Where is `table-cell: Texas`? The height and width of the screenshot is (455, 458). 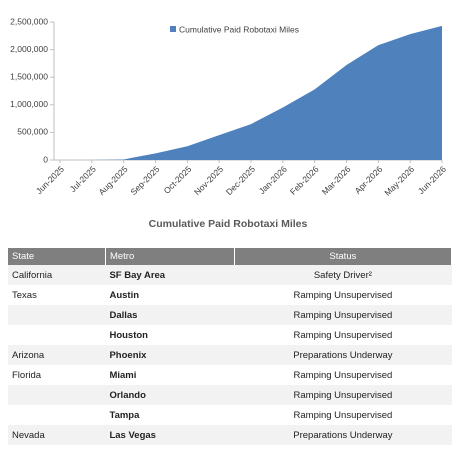 table-cell: Texas is located at coordinates (24, 295).